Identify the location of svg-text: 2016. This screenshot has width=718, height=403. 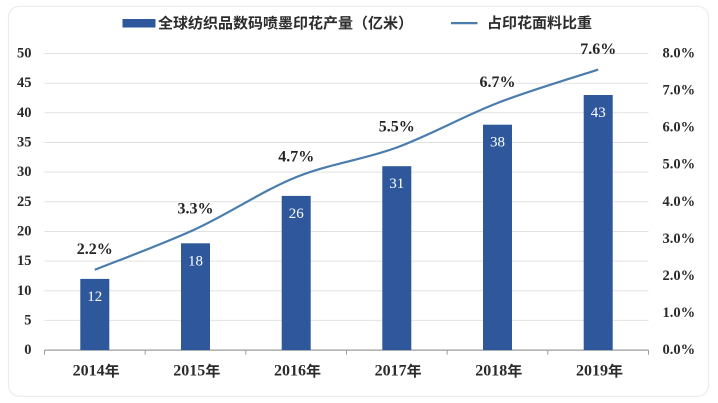
(290, 370).